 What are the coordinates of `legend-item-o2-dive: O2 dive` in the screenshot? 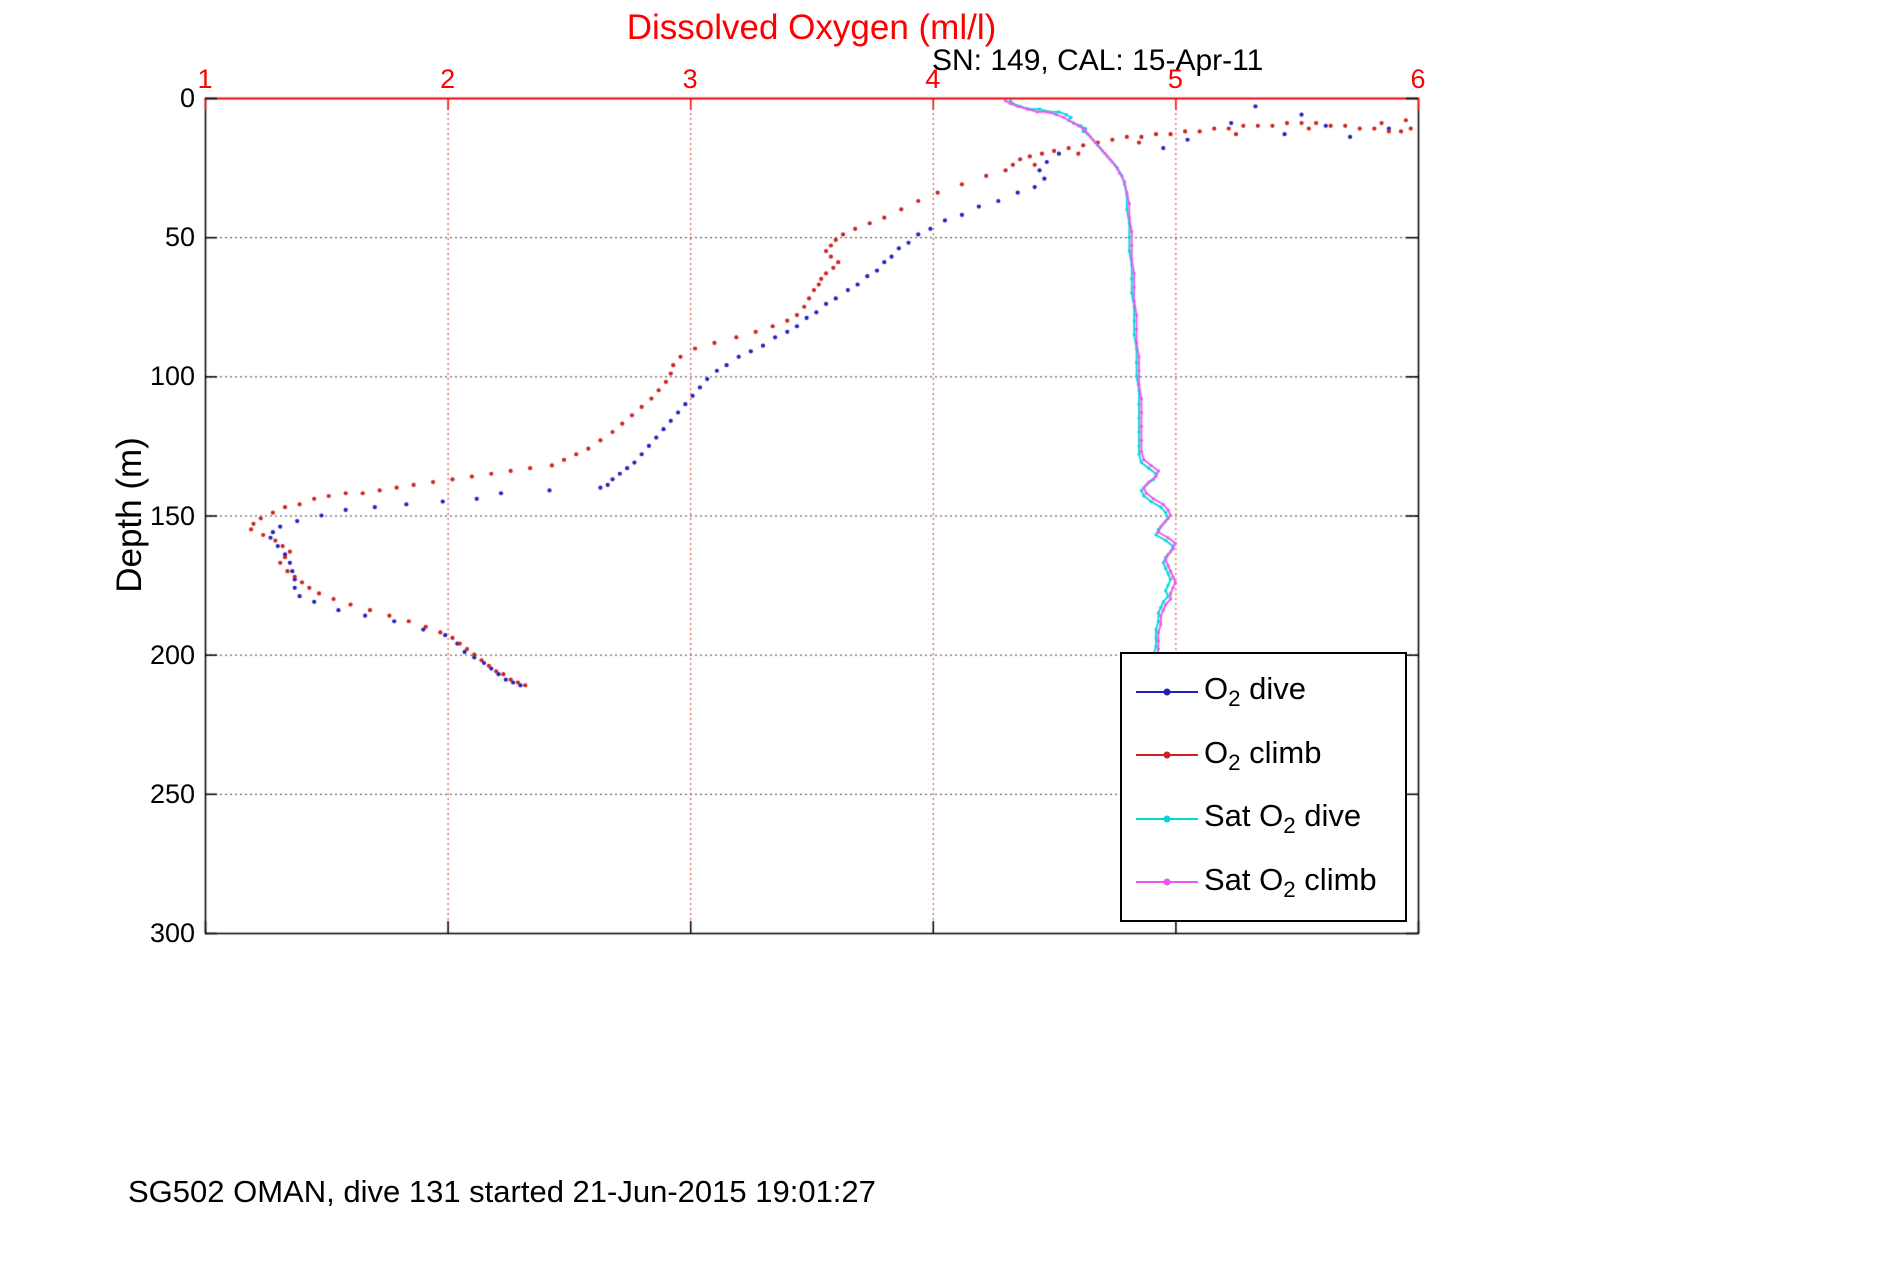 It's located at (1263, 692).